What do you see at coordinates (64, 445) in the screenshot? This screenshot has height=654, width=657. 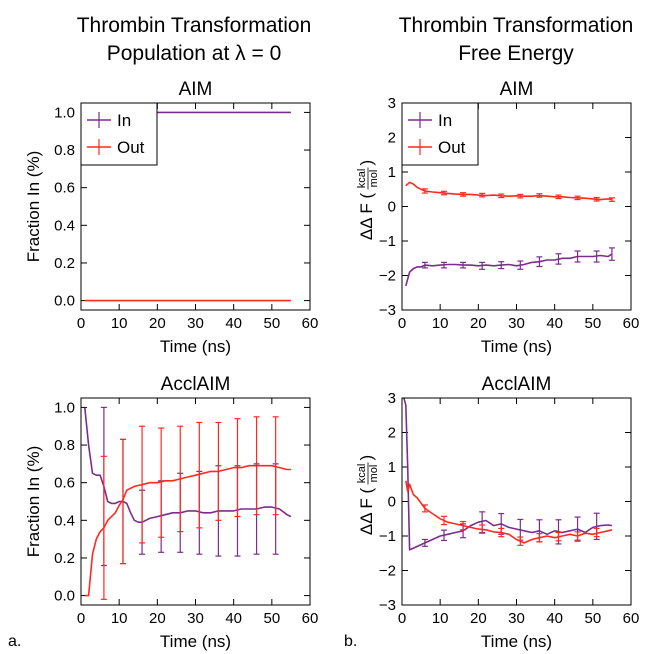 I see `y-tick-label: 0.8` at bounding box center [64, 445].